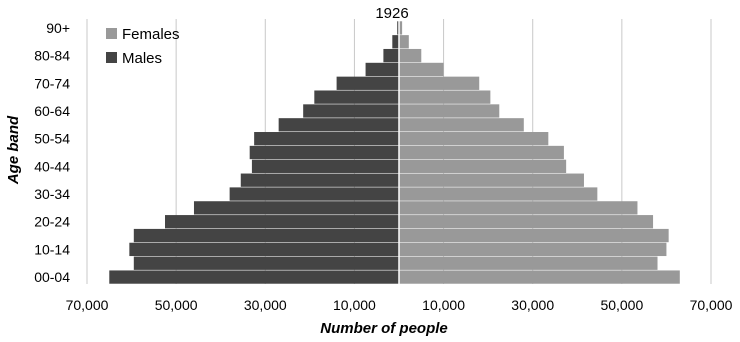 This screenshot has width=740, height=342. Describe the element at coordinates (13, 150) in the screenshot. I see `y-axis-title: Age band` at that location.